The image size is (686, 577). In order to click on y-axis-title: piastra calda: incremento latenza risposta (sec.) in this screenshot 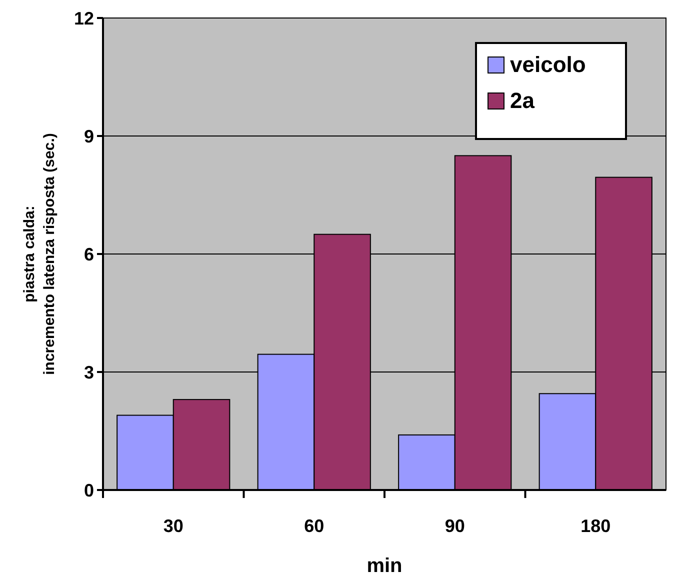, I will do `click(39, 254)`.